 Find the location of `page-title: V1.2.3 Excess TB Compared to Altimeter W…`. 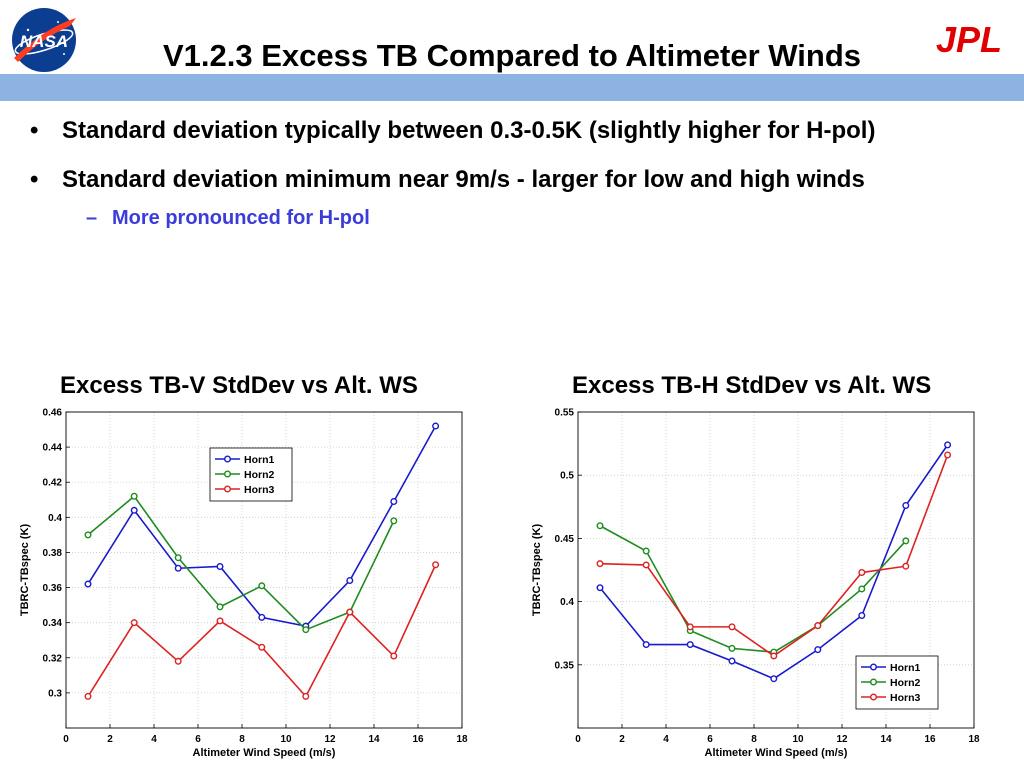

page-title: V1.2.3 Excess TB Compared to Altimeter W… is located at coordinates (512, 55).